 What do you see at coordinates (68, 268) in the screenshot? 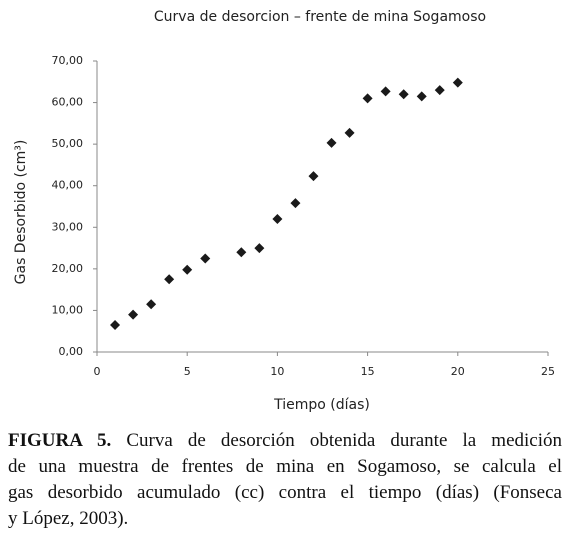
I see `y-tick-label: 20,00` at bounding box center [68, 268].